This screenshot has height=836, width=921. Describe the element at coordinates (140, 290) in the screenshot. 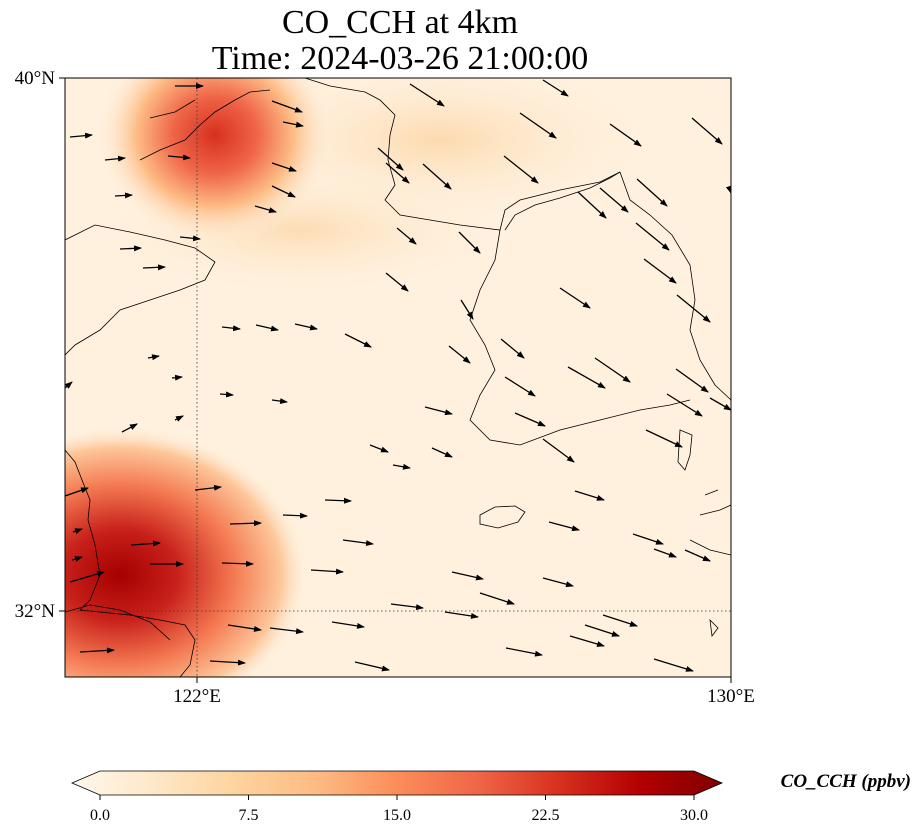

I see `shandong-coast` at that location.